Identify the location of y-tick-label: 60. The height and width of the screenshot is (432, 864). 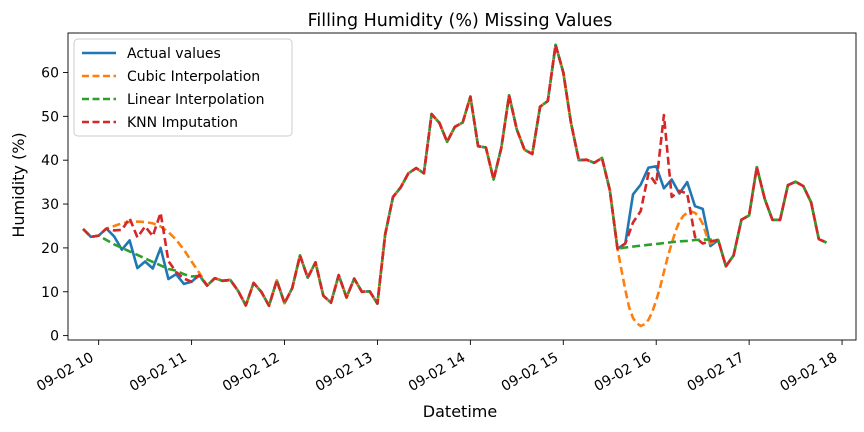
(50, 73).